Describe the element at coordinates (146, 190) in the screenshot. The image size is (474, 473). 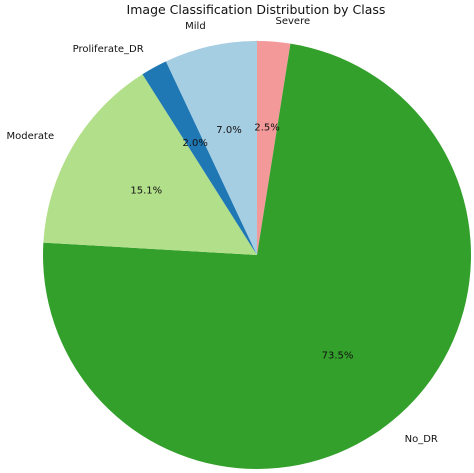
I see `slice-percent-moderate: 15.1%` at that location.